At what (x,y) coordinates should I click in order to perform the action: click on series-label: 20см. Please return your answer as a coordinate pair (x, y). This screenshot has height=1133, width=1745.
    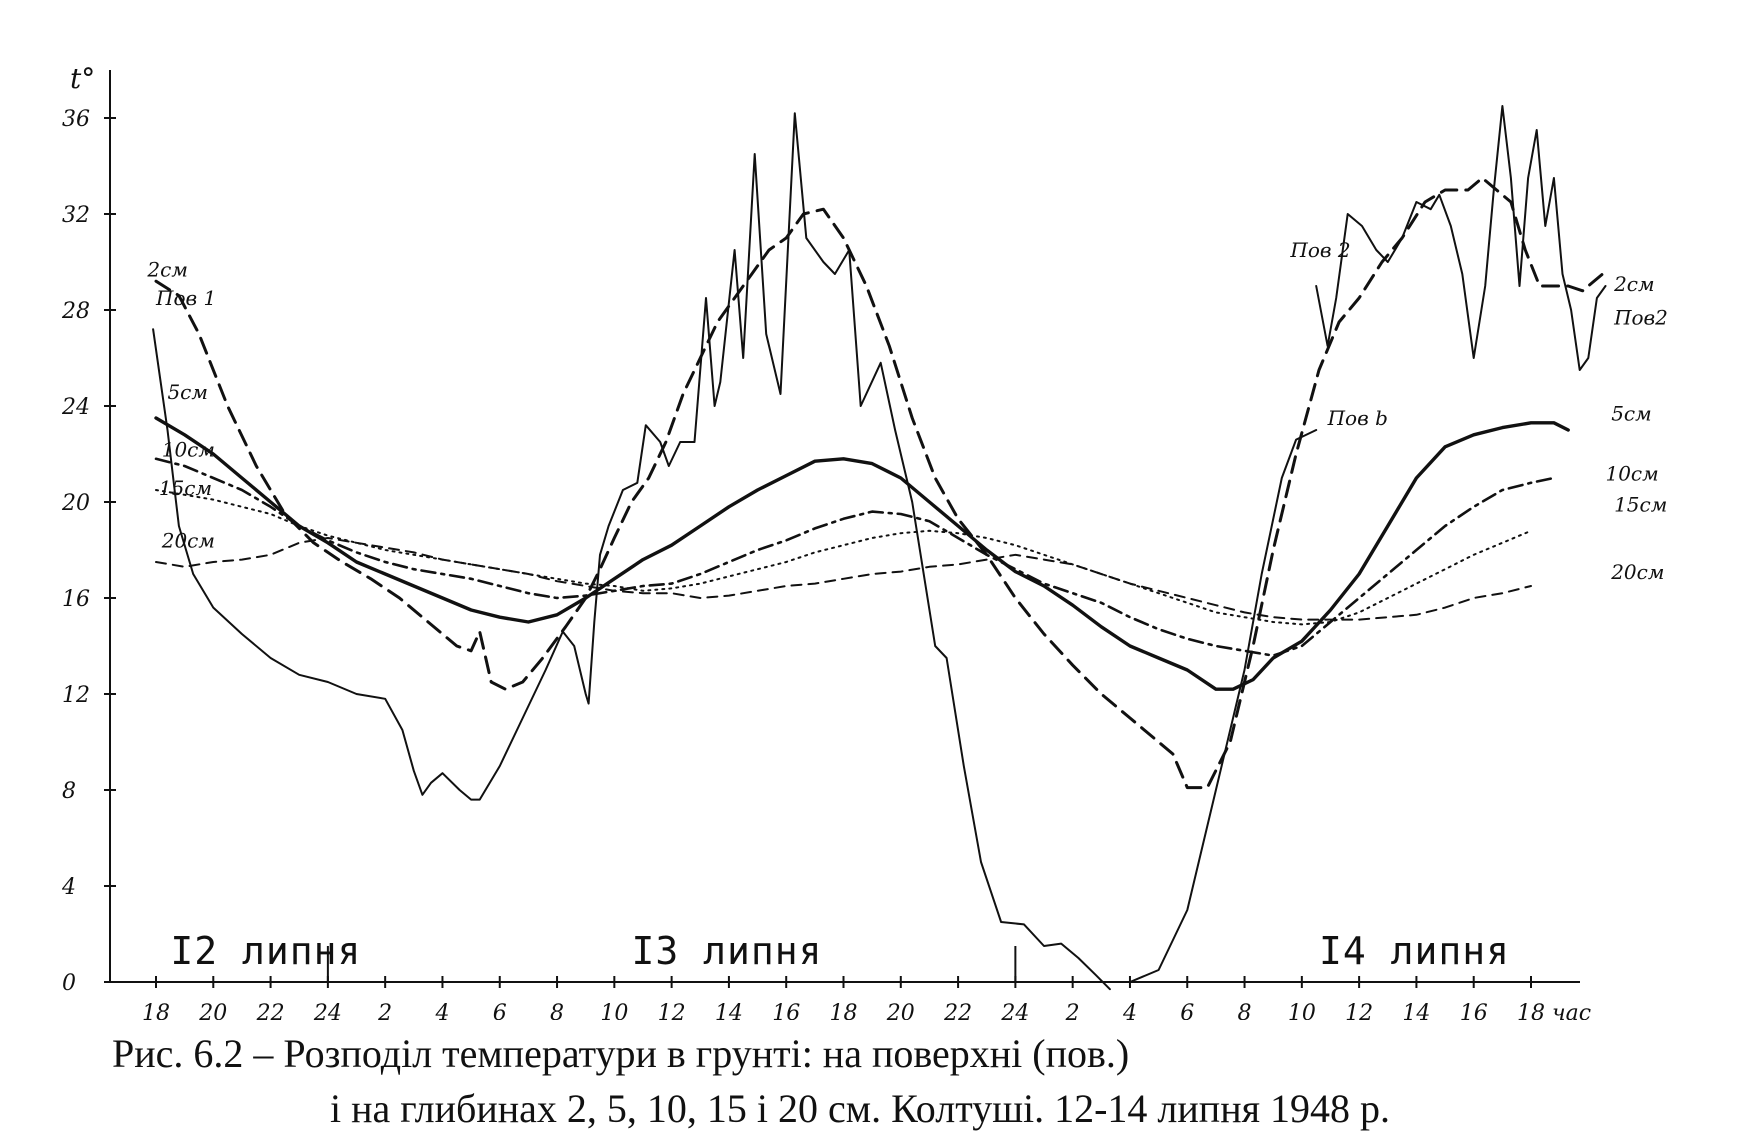
    Looking at the image, I should click on (188, 541).